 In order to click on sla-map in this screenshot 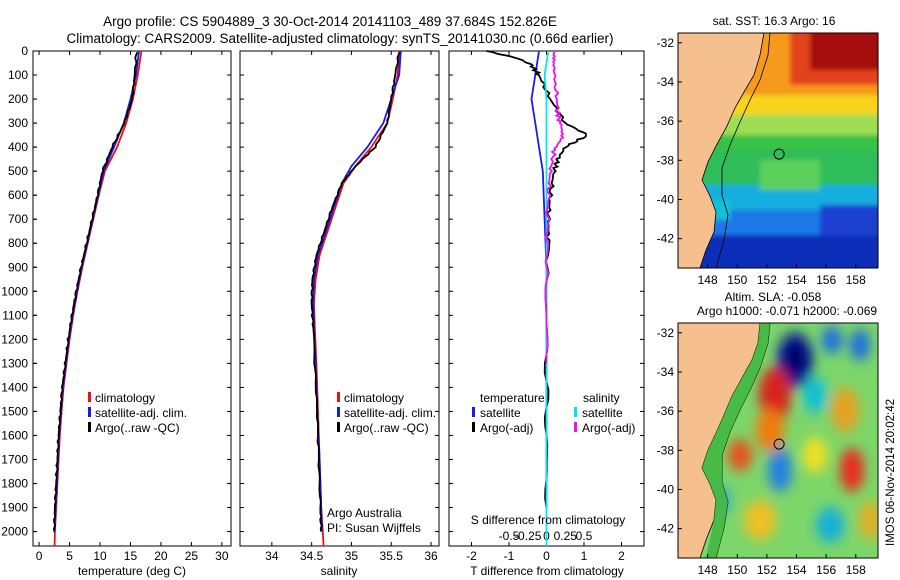, I will do `click(778, 440)`.